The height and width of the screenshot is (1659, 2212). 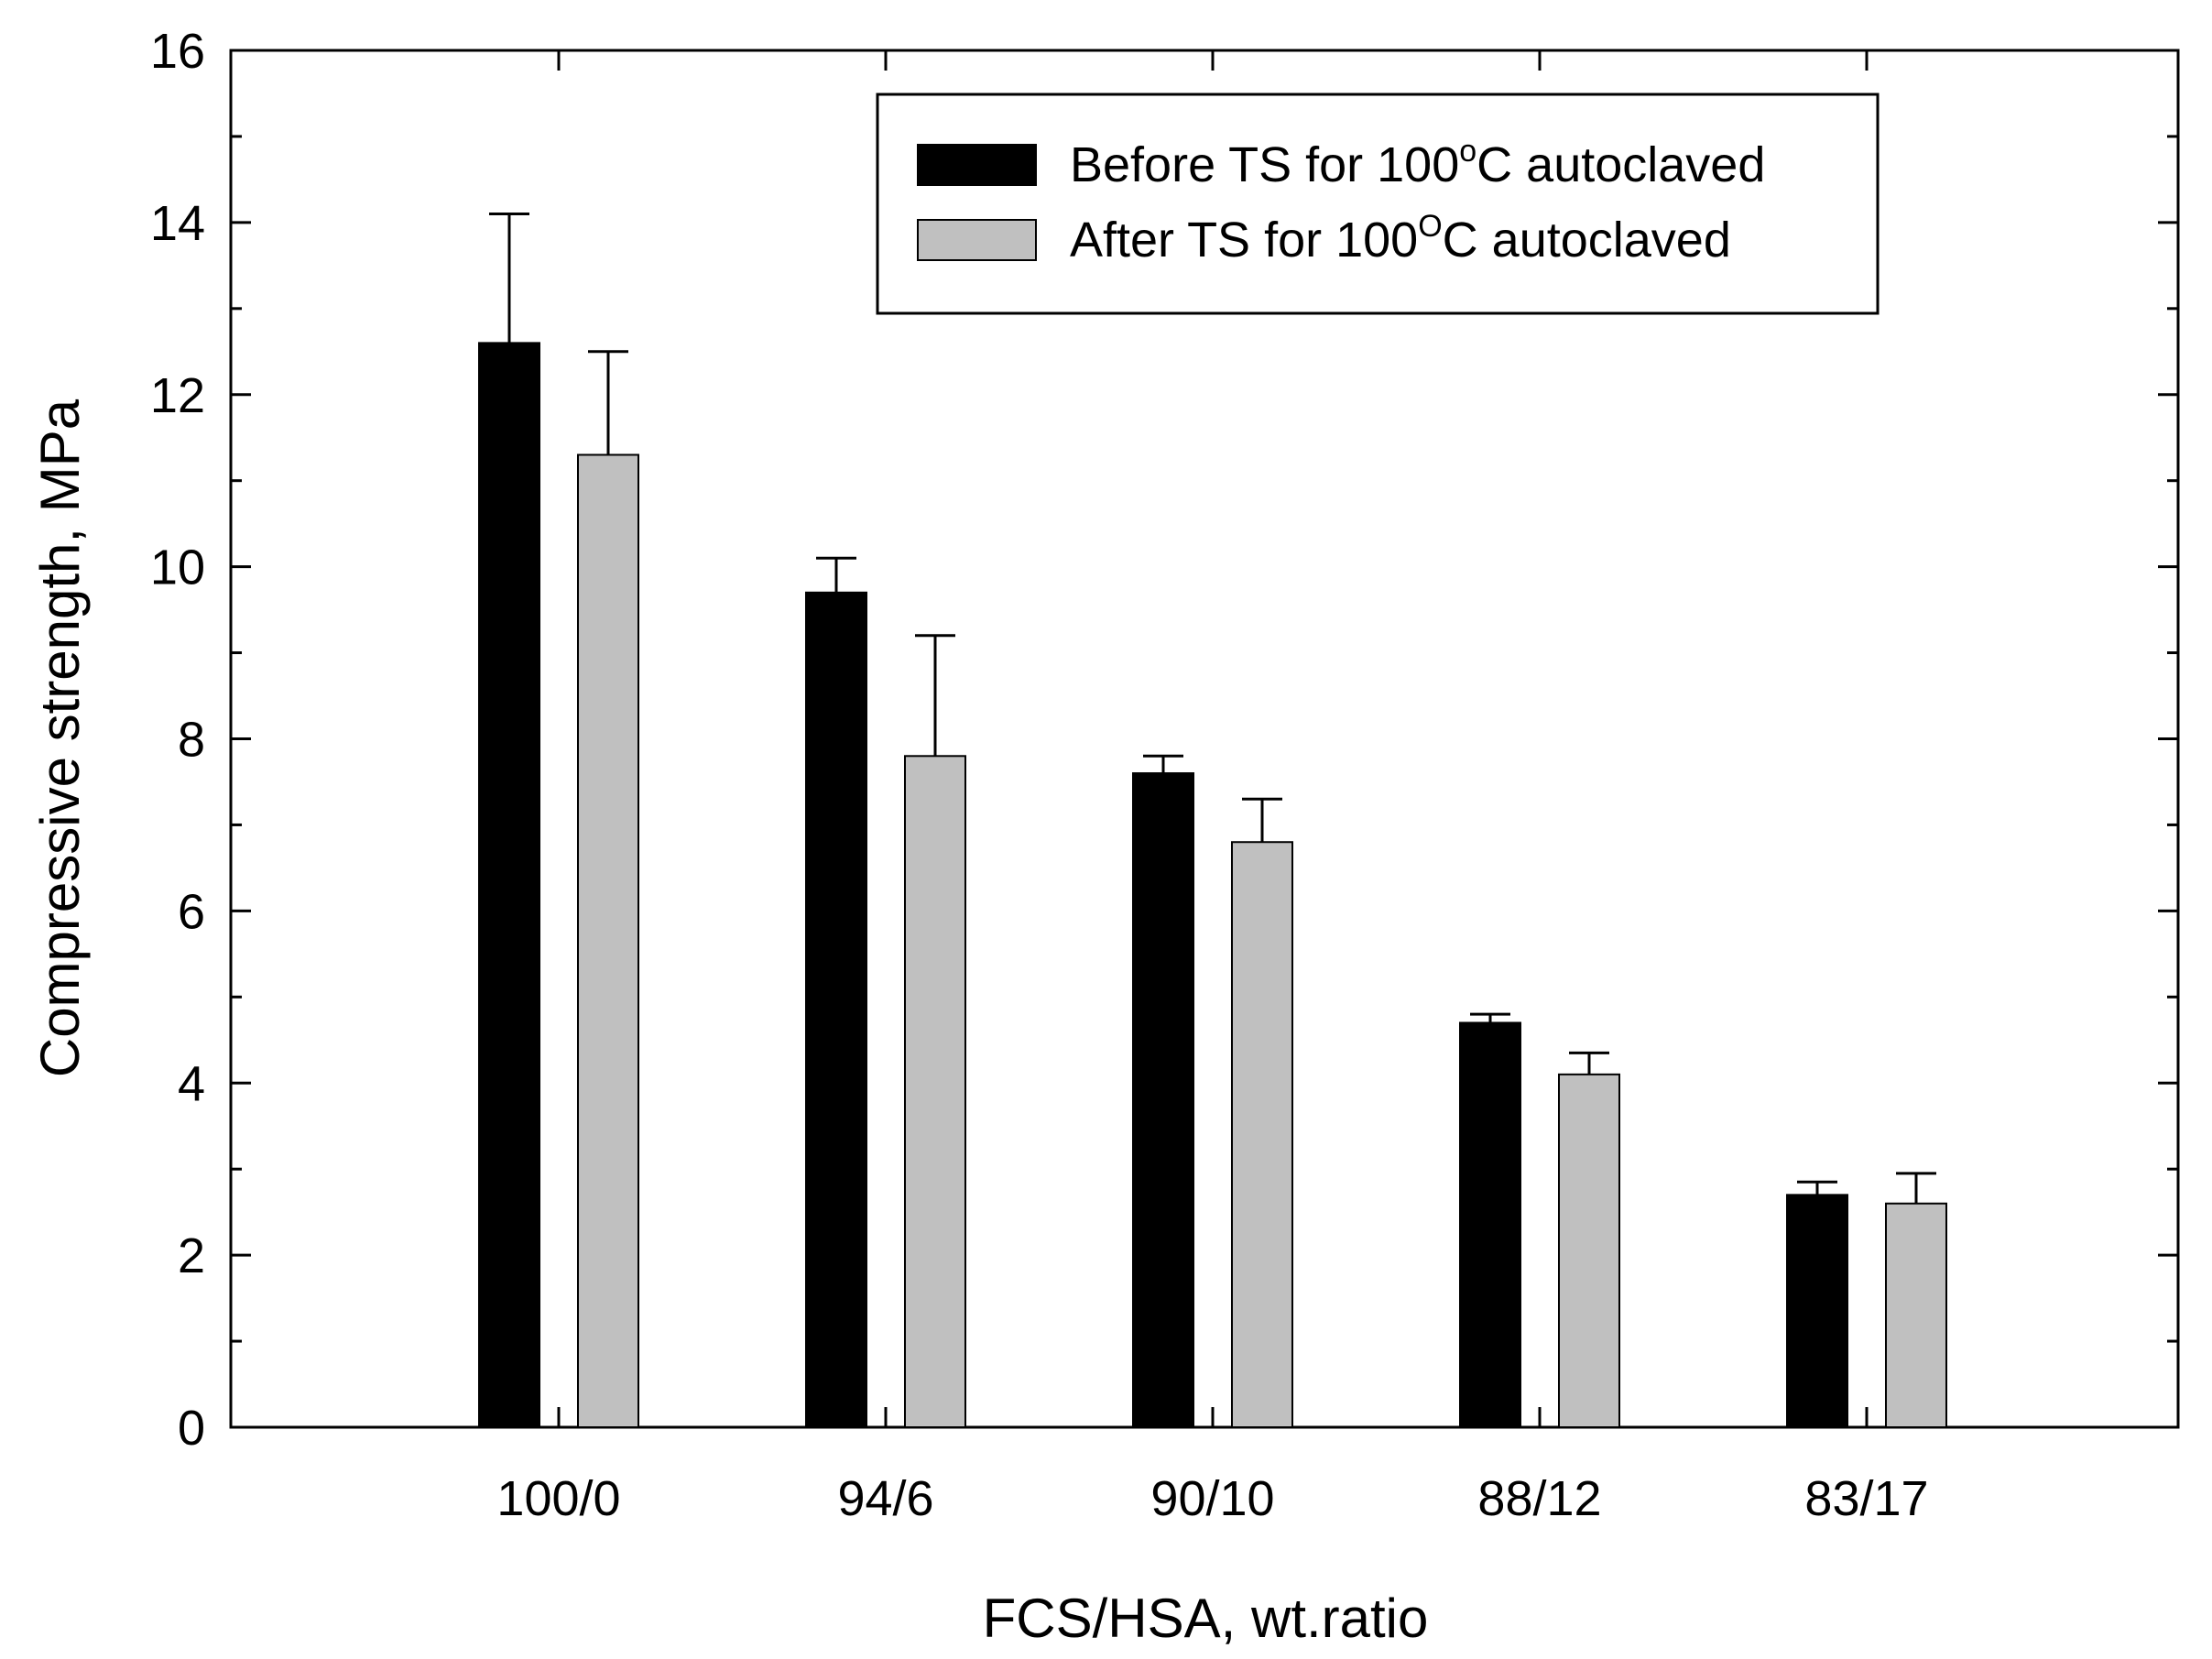 What do you see at coordinates (60, 737) in the screenshot?
I see `y-axis-label: Compressive strength, MPa` at bounding box center [60, 737].